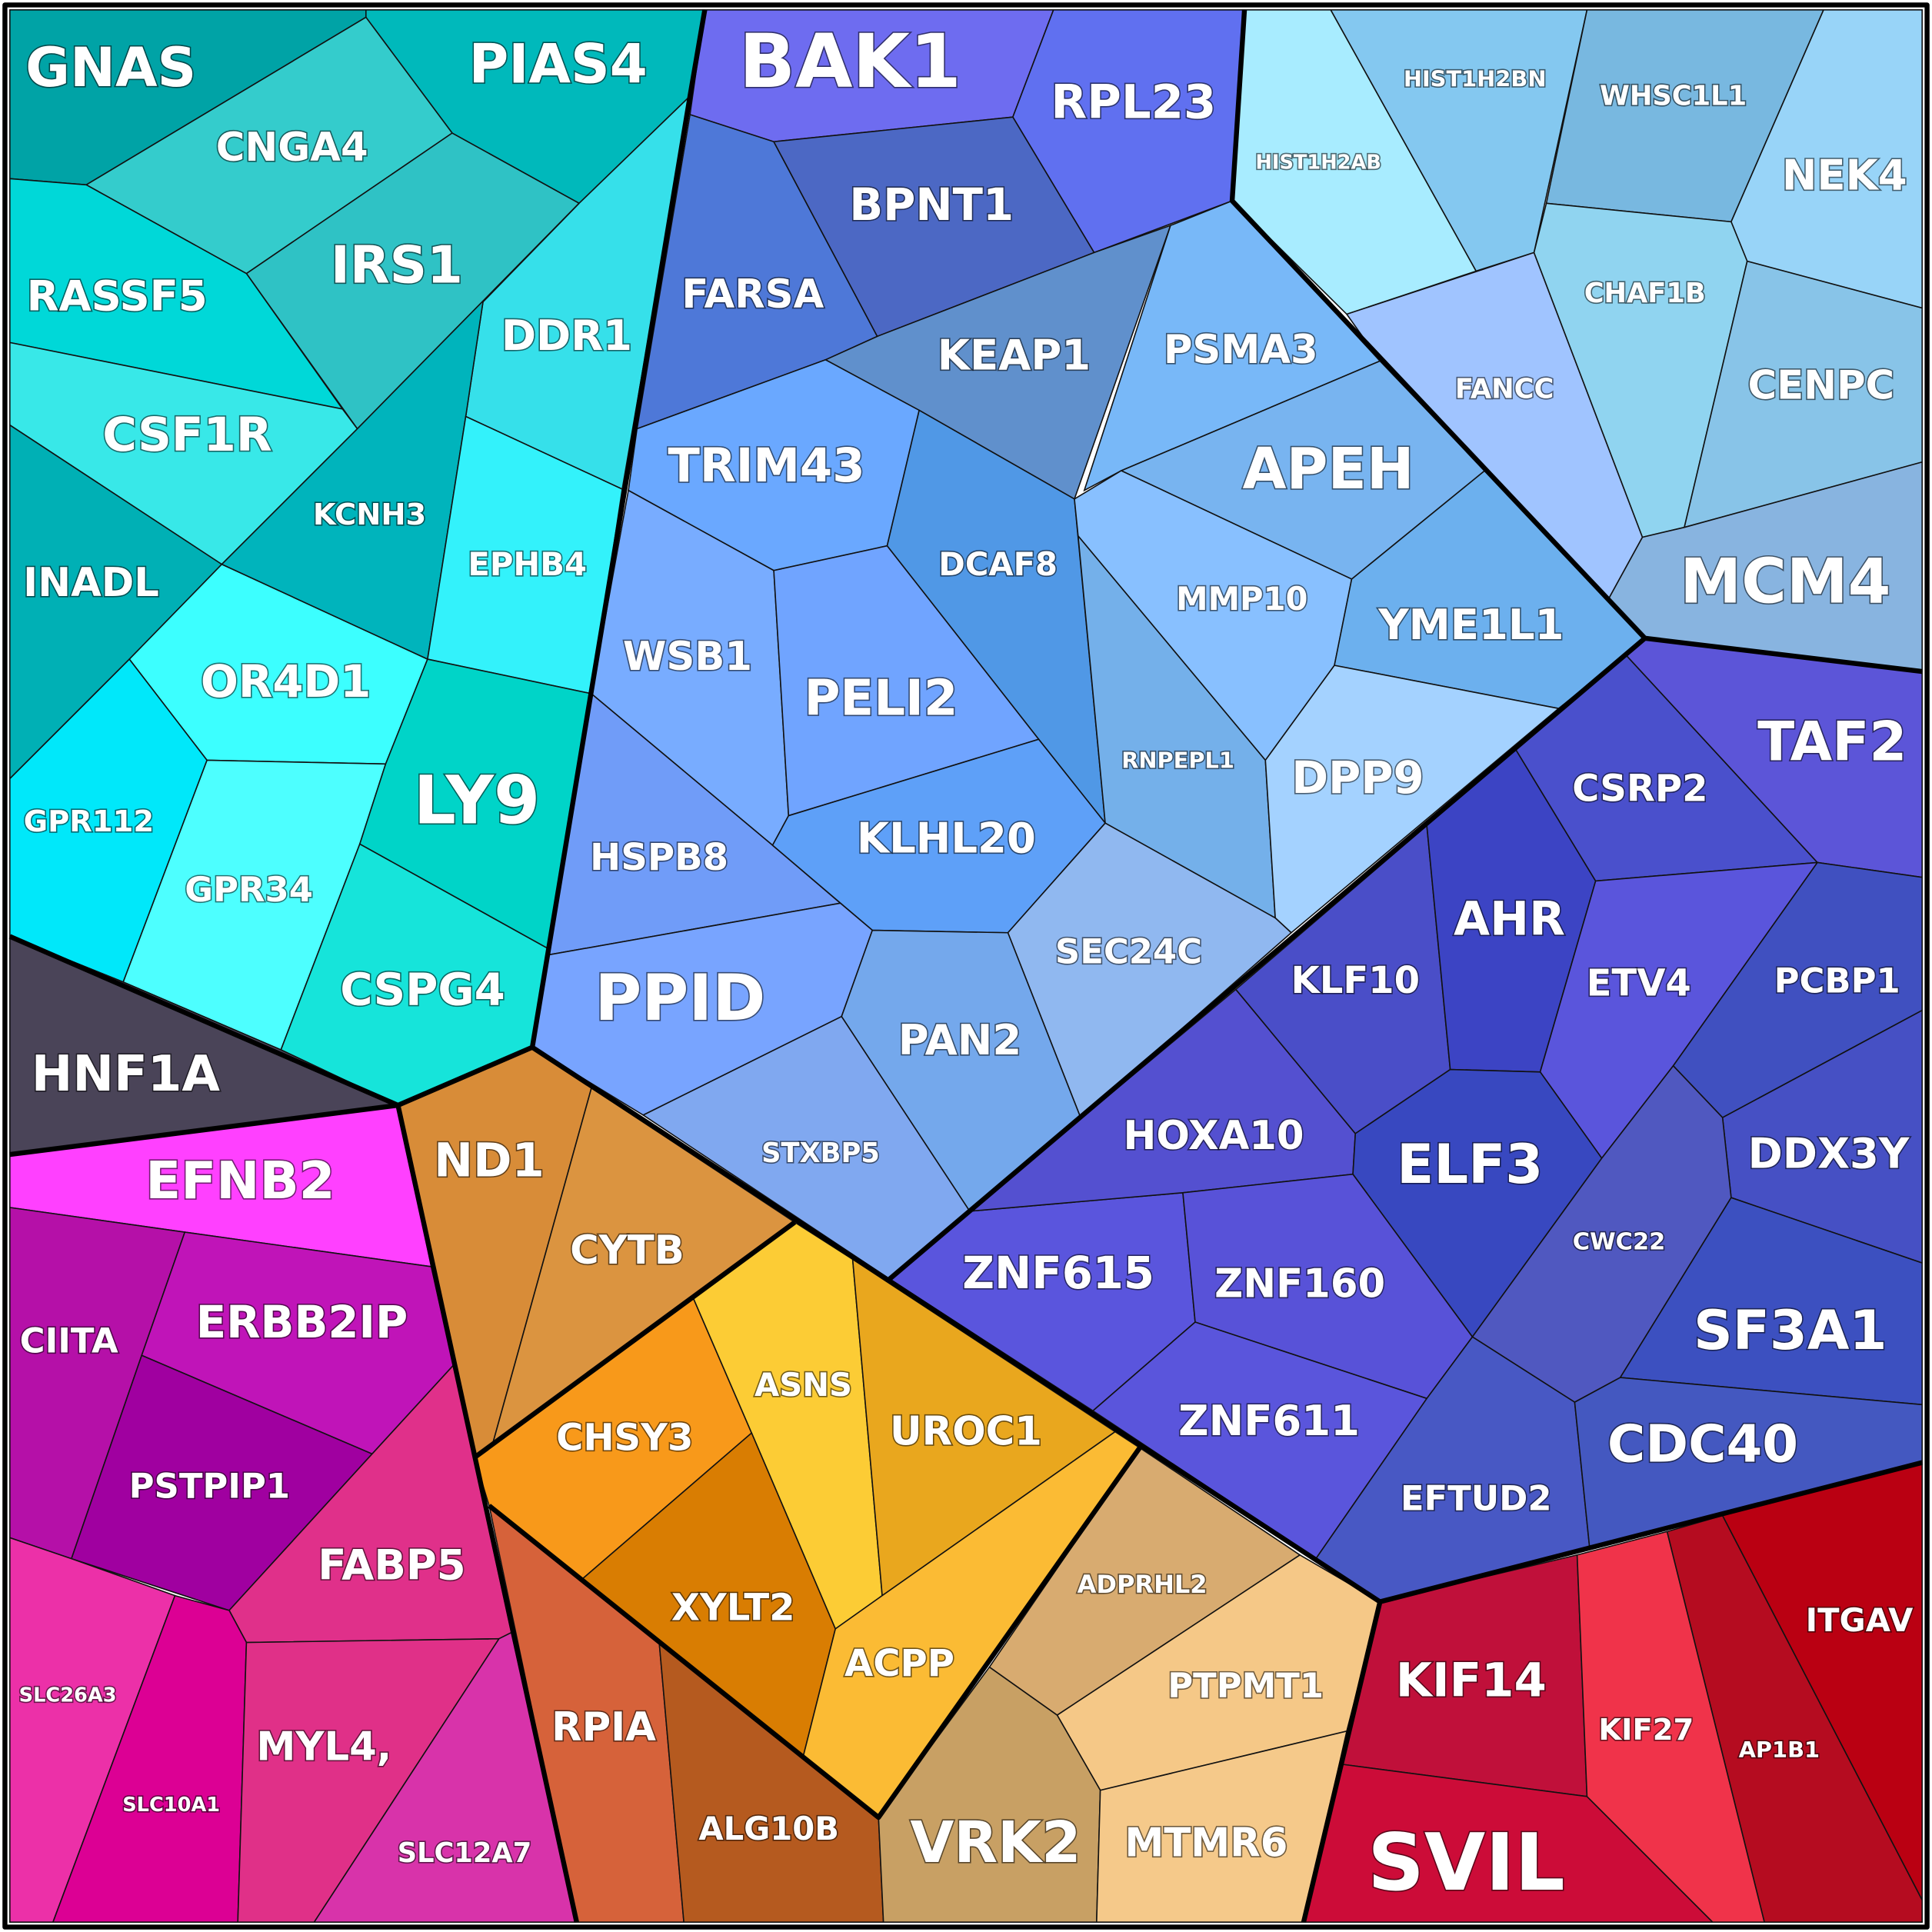  Describe the element at coordinates (1269, 1420) in the screenshot. I see `cell-label: ZNF611` at that location.